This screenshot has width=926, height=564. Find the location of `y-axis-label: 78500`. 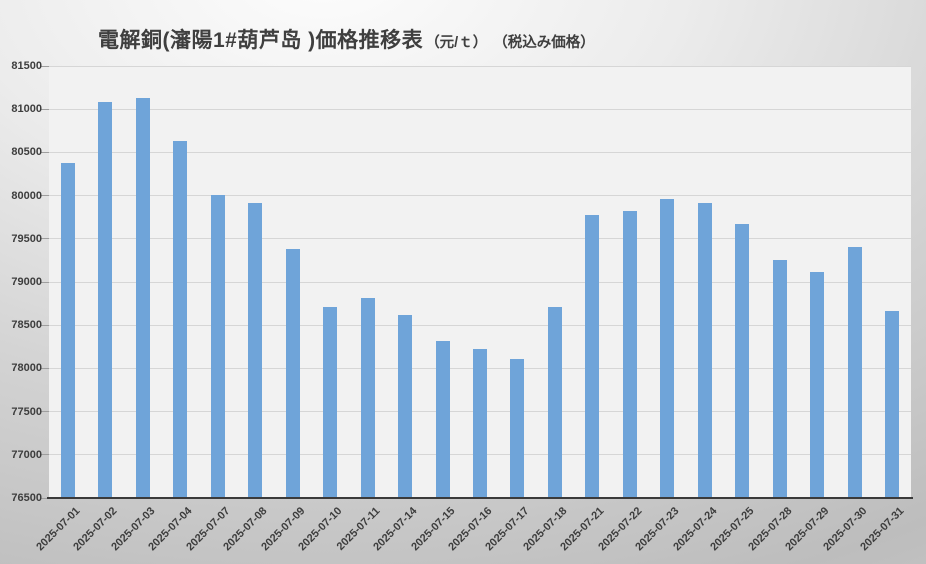

y-axis-label: 78500 is located at coordinates (26, 325).